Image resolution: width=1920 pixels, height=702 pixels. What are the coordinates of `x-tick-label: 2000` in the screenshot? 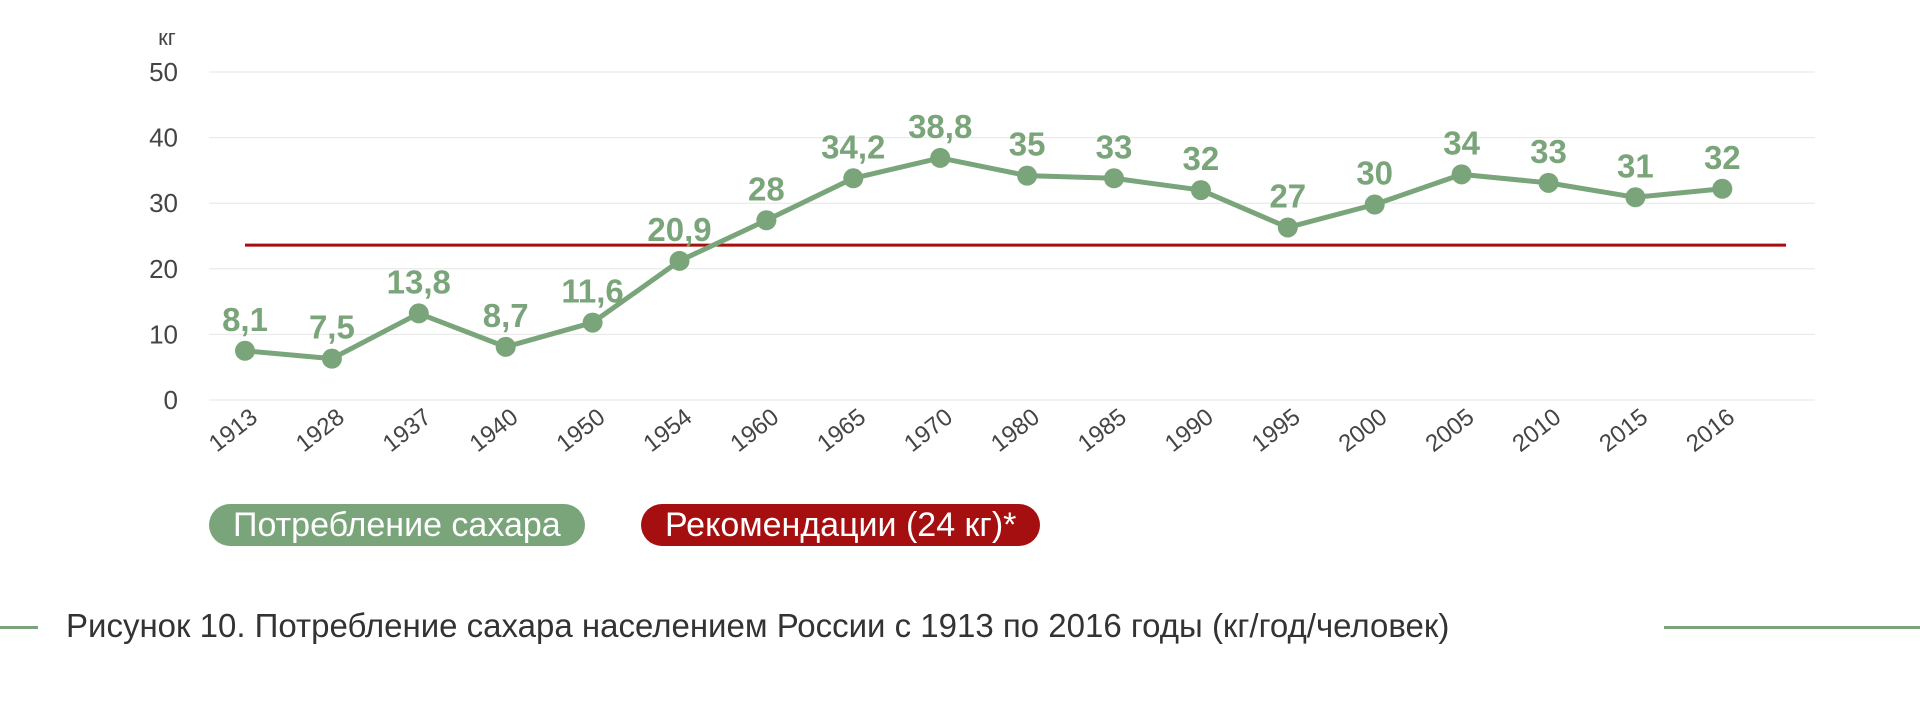 It's located at (1363, 430).